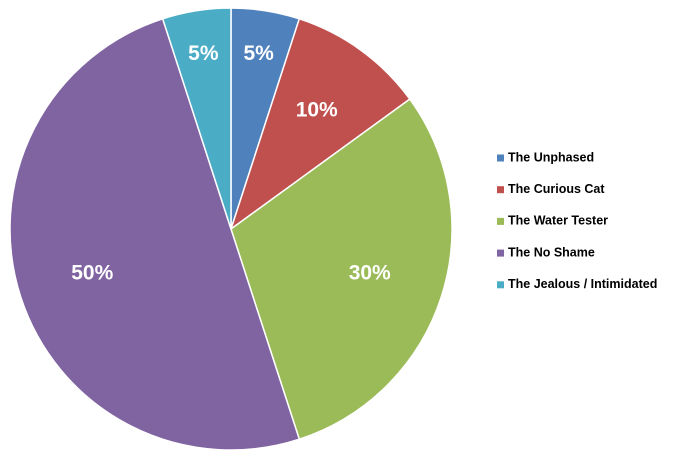  What do you see at coordinates (582, 284) in the screenshot?
I see `legend-label: The Jealous / Intimidated` at bounding box center [582, 284].